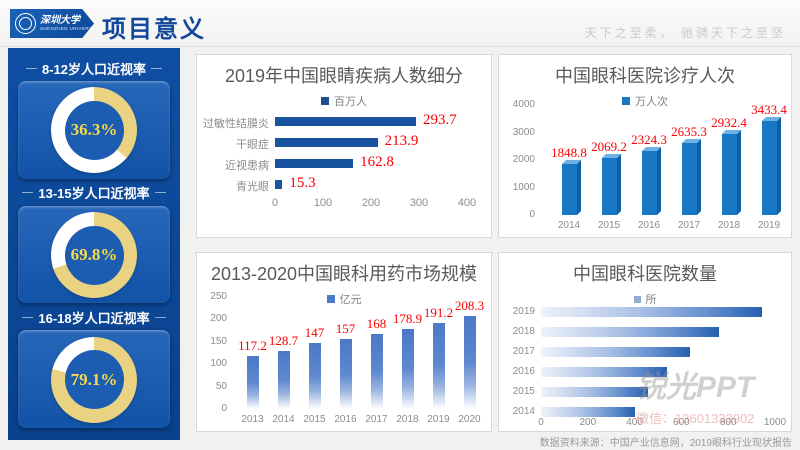  What do you see at coordinates (651, 102) in the screenshot?
I see `legend-label: 万人次` at bounding box center [651, 102].